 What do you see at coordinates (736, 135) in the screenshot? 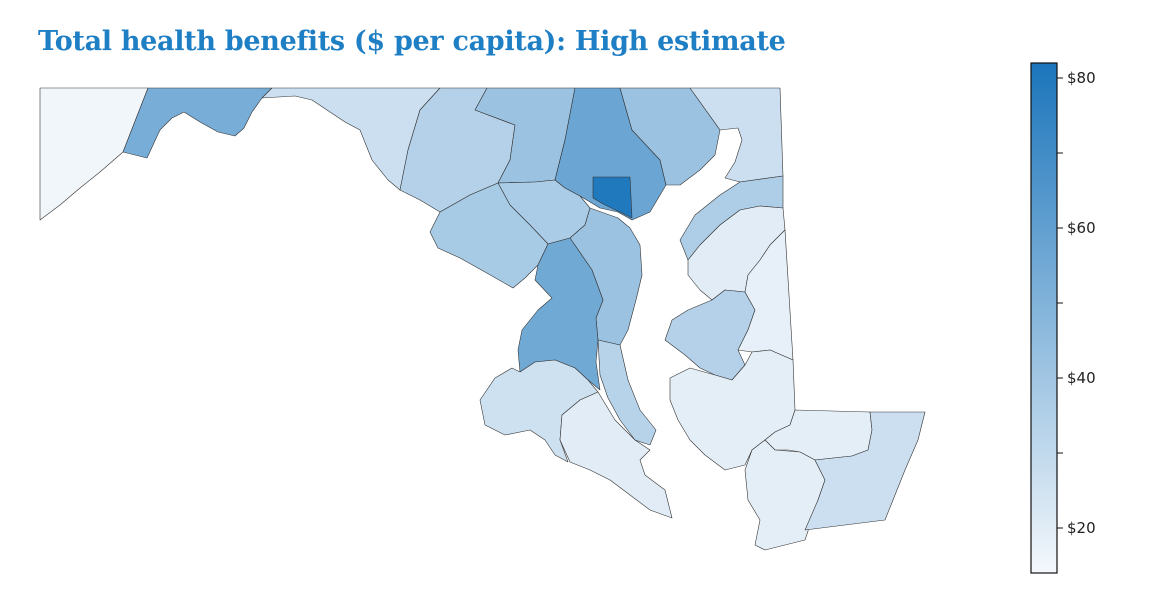
I see `county-cecil` at bounding box center [736, 135].